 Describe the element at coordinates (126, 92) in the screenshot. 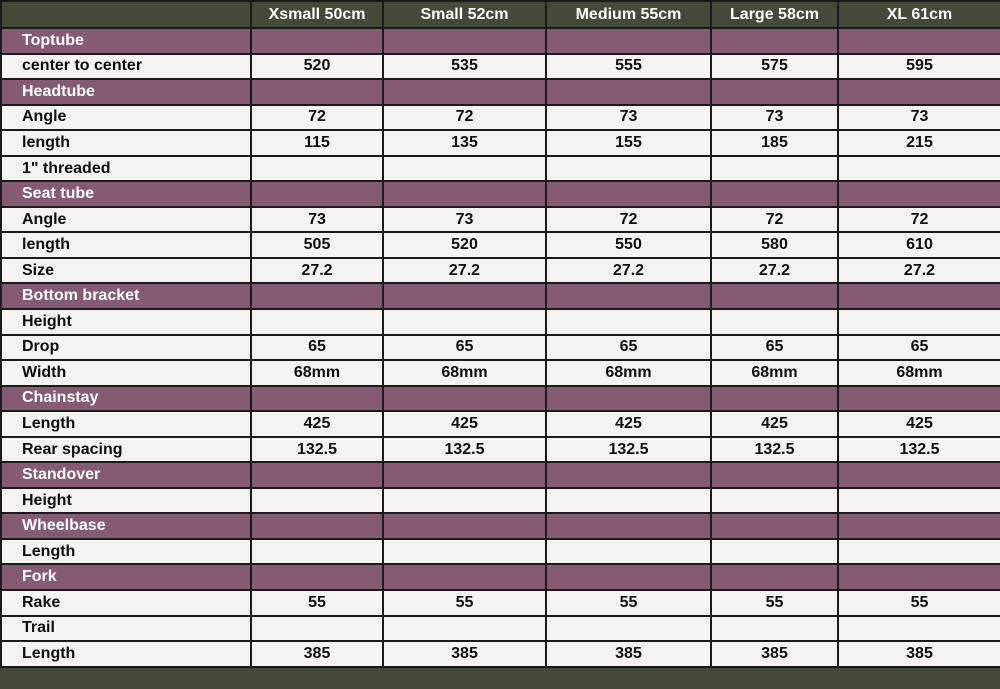

I see `section-label: Headtube` at that location.